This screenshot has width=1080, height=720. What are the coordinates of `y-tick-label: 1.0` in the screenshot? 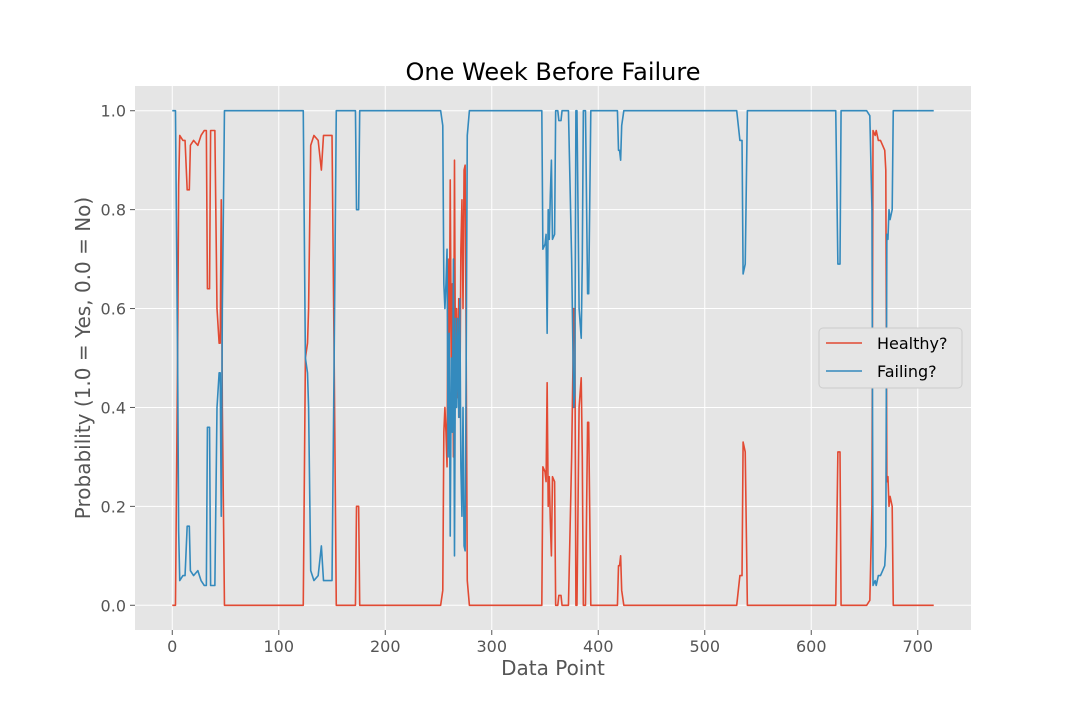 It's located at (113, 111).